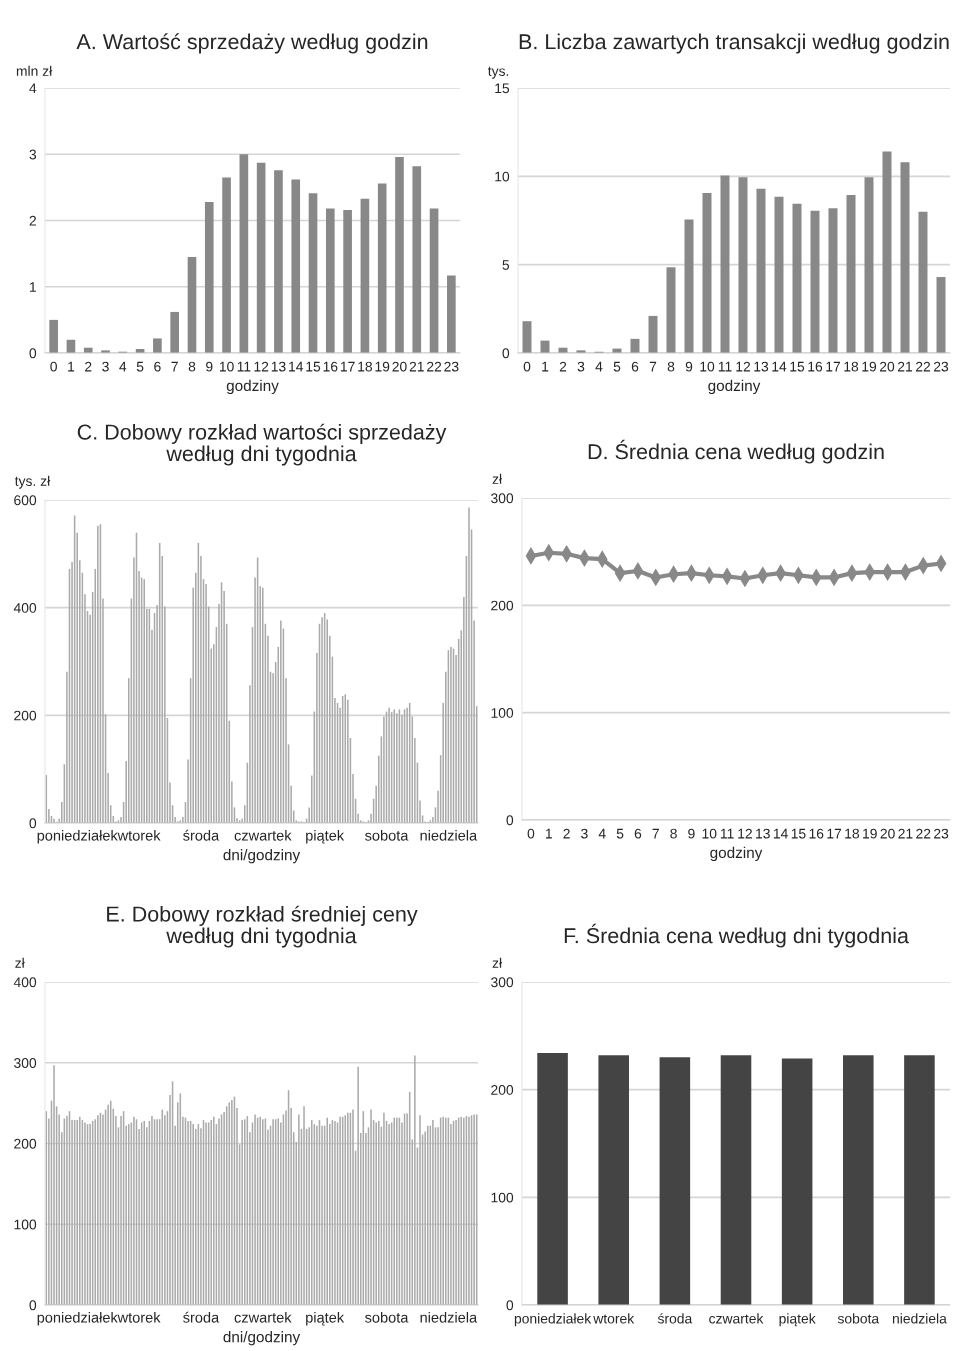 This screenshot has width=958, height=1351. I want to click on y-tick-label: 1, so click(33, 287).